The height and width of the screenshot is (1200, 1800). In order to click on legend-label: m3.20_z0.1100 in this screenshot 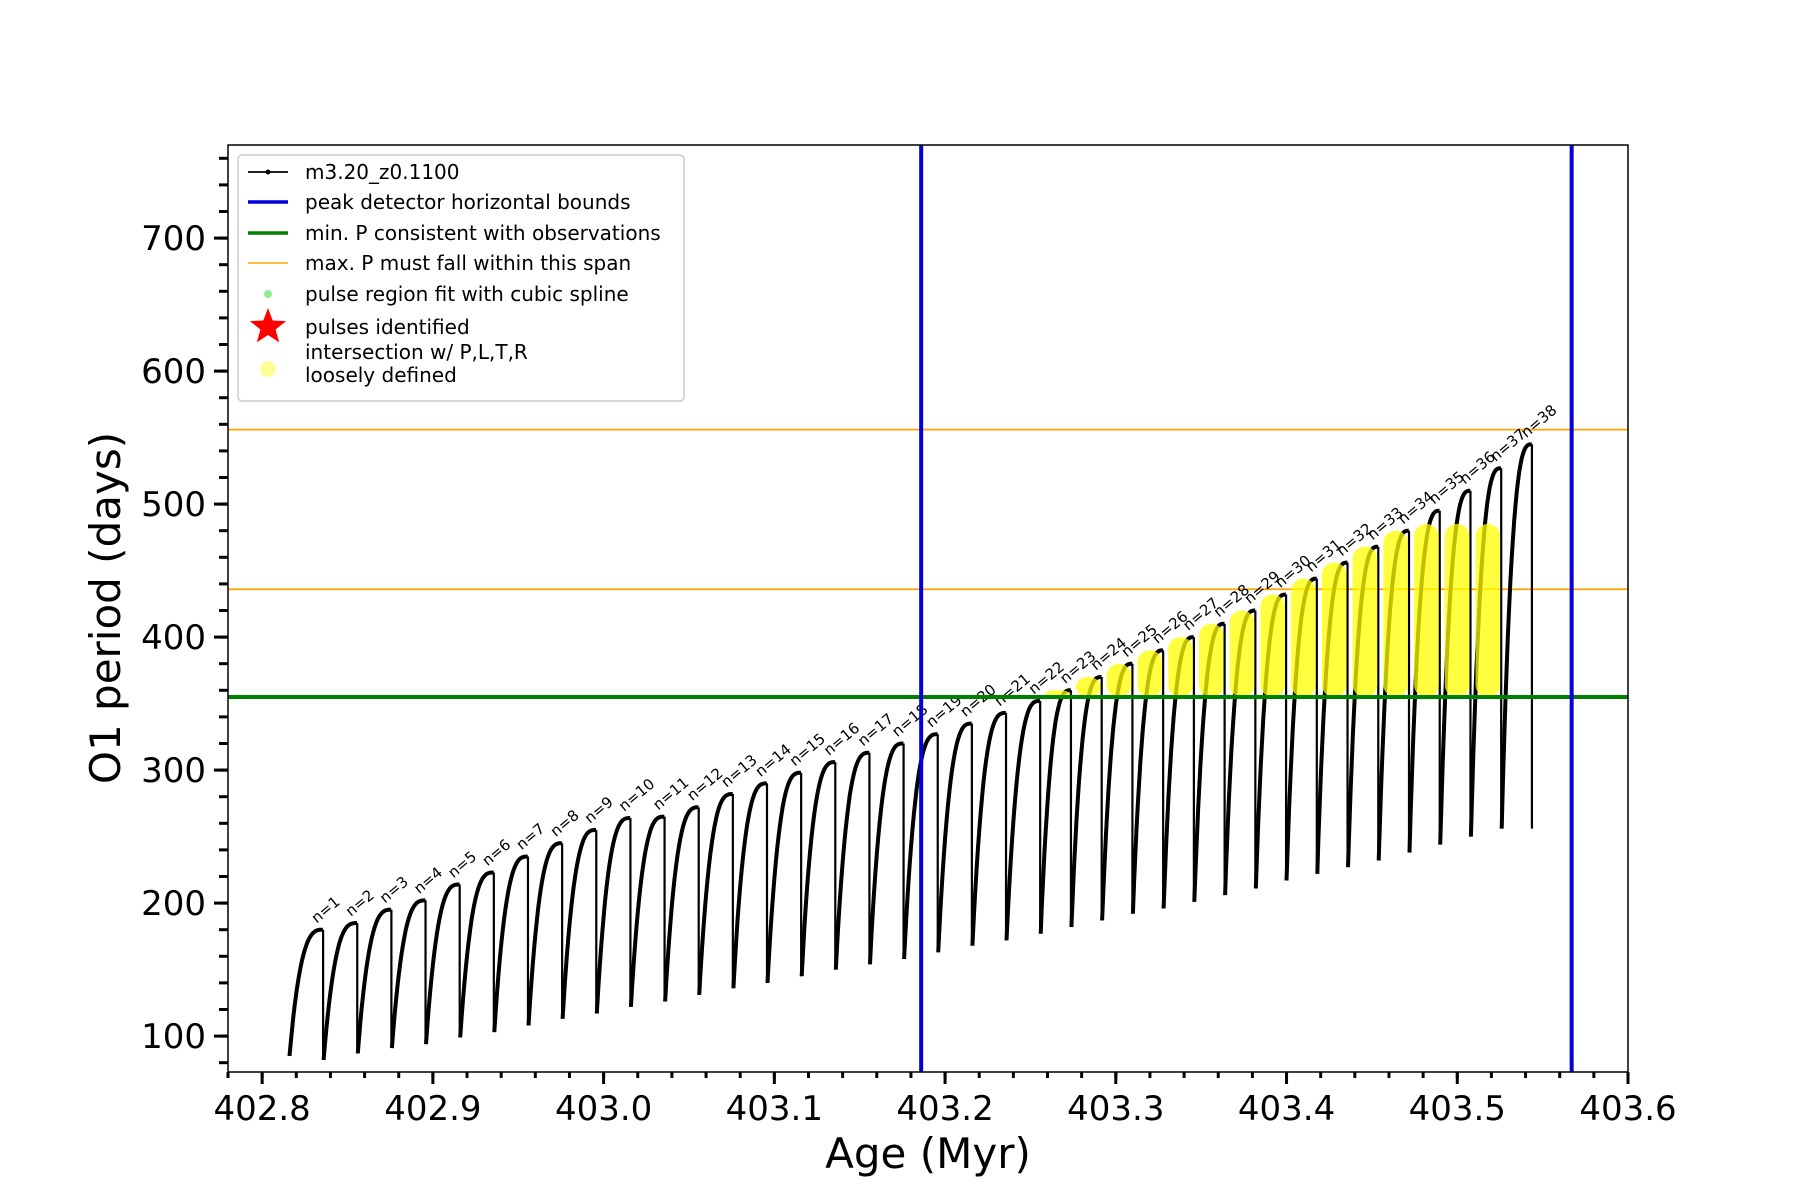, I will do `click(382, 172)`.